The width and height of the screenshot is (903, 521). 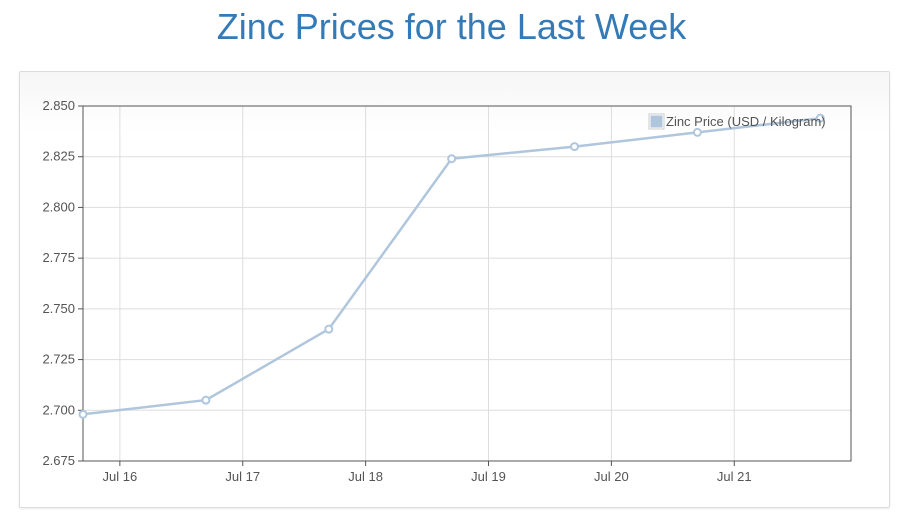 I want to click on legend-swatch-border, so click(x=656, y=121).